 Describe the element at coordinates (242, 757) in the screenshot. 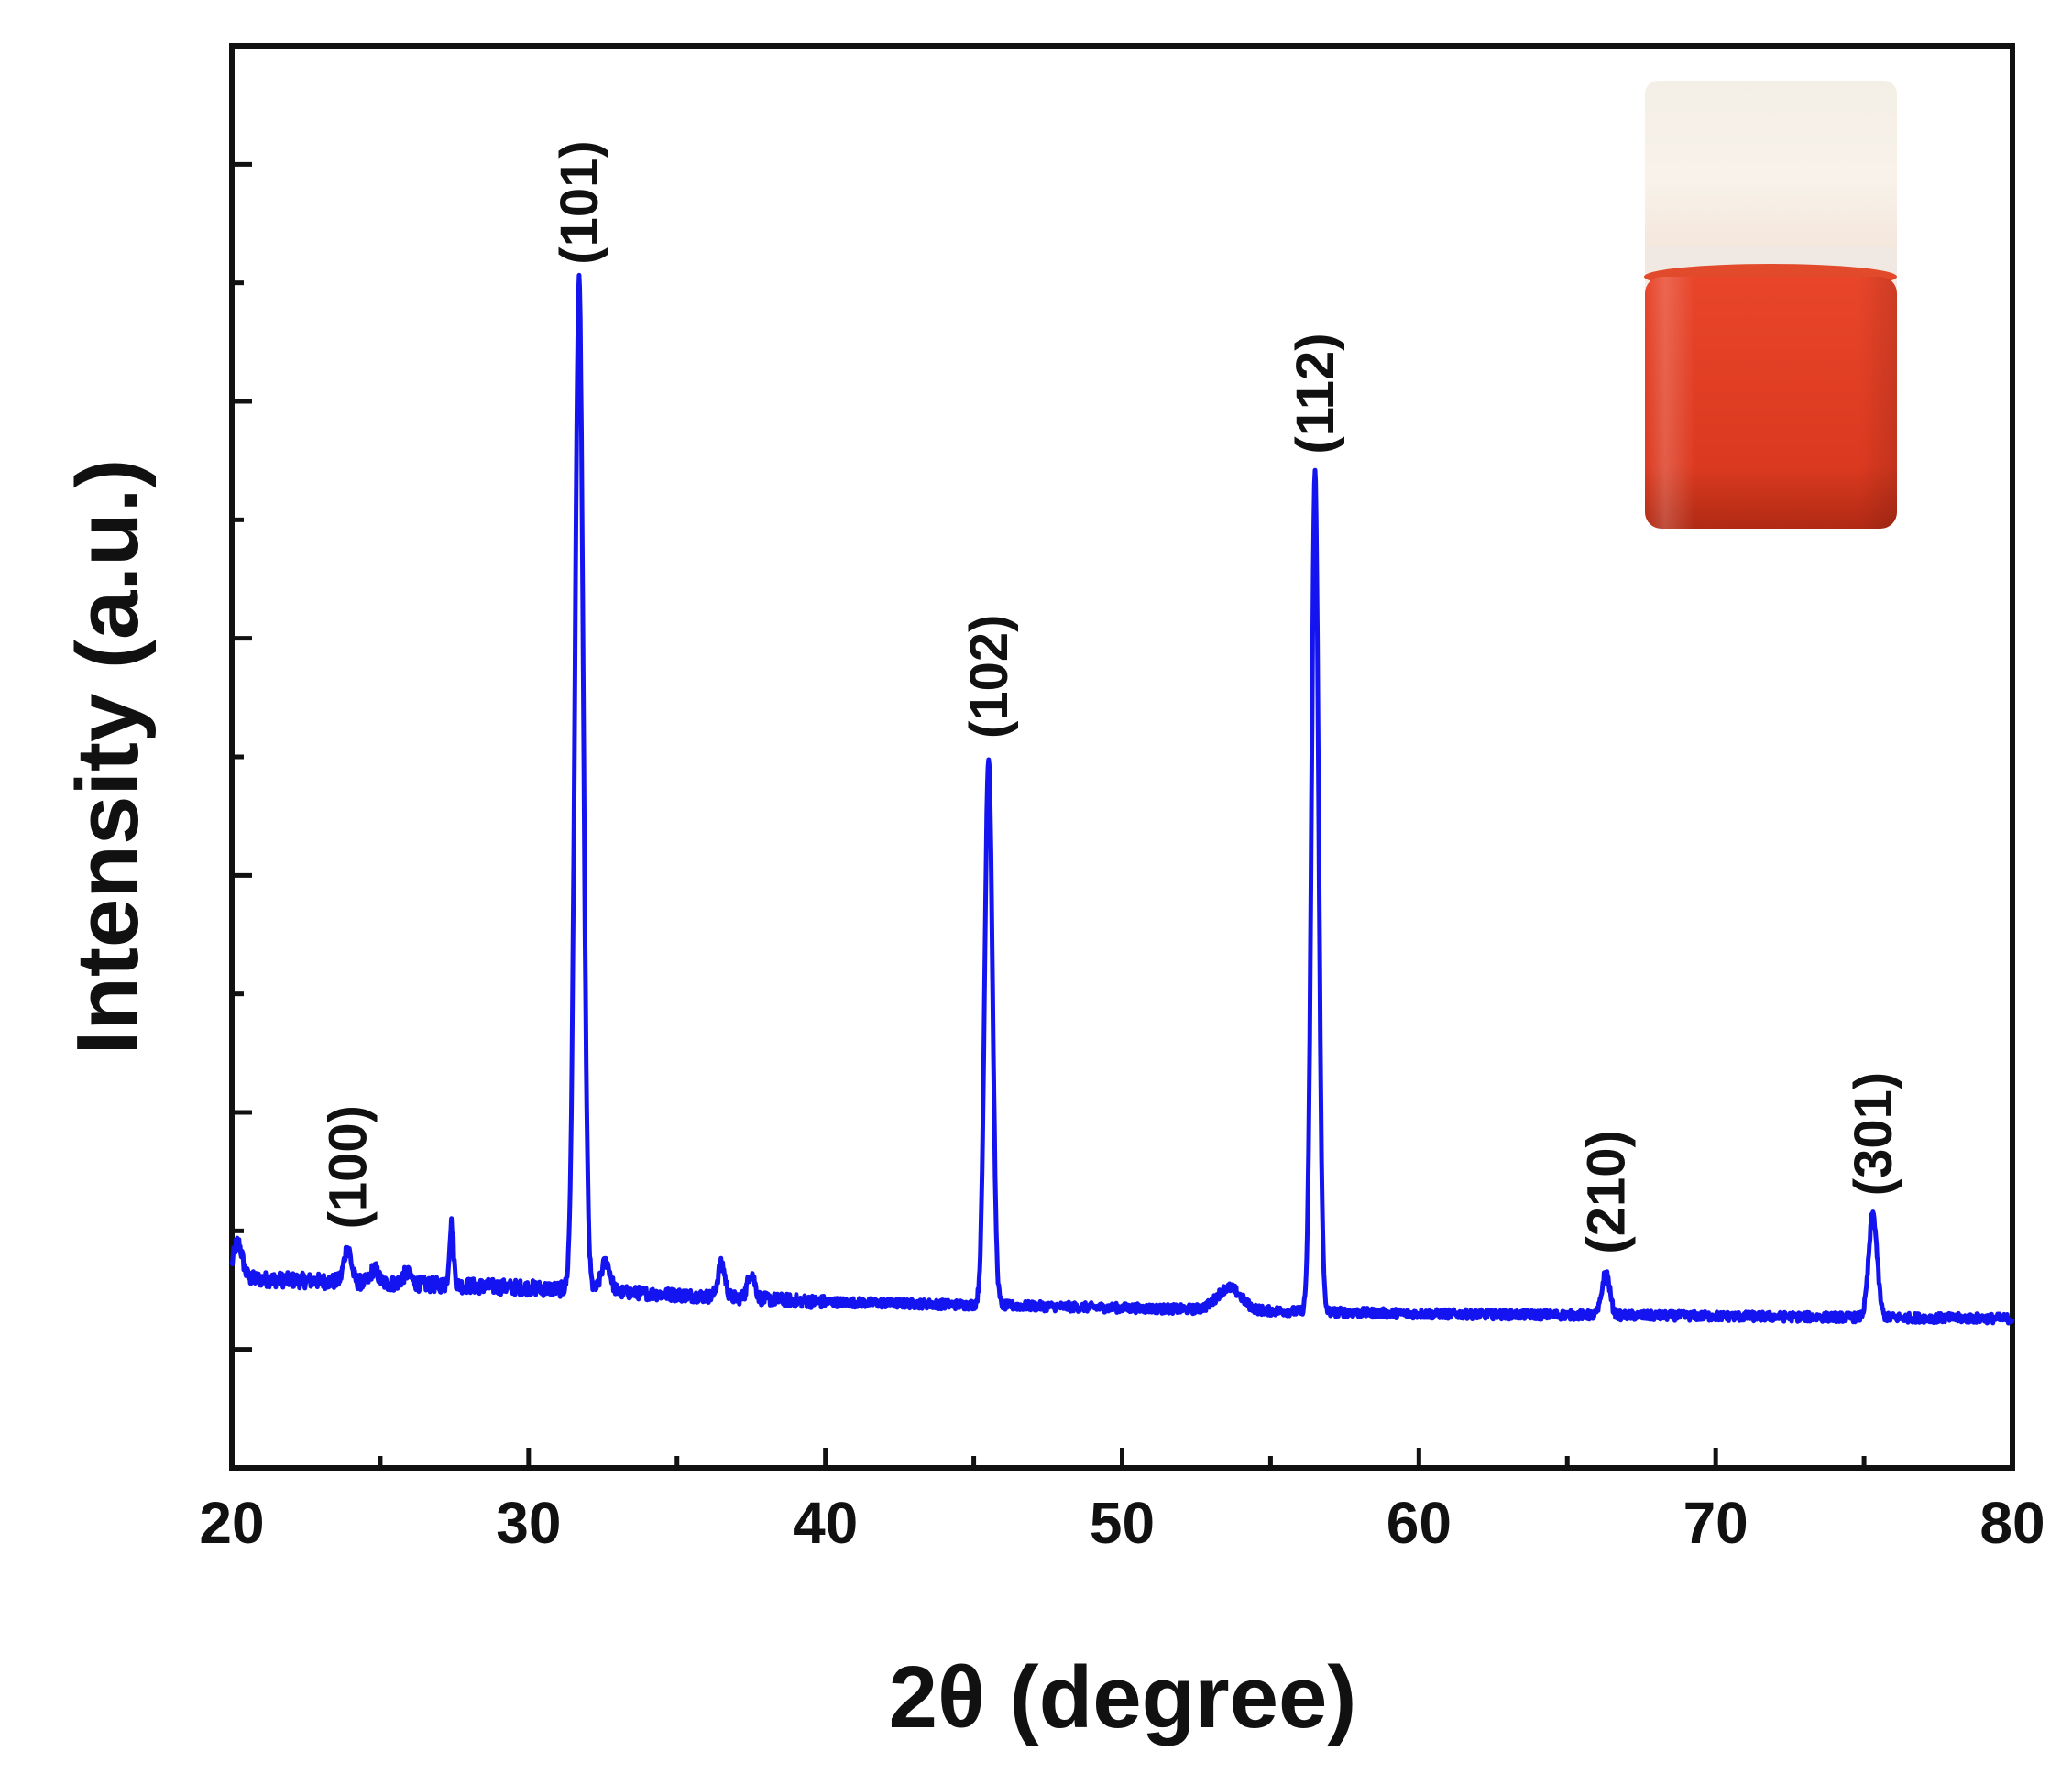

I see `y-axis-ticks` at that location.